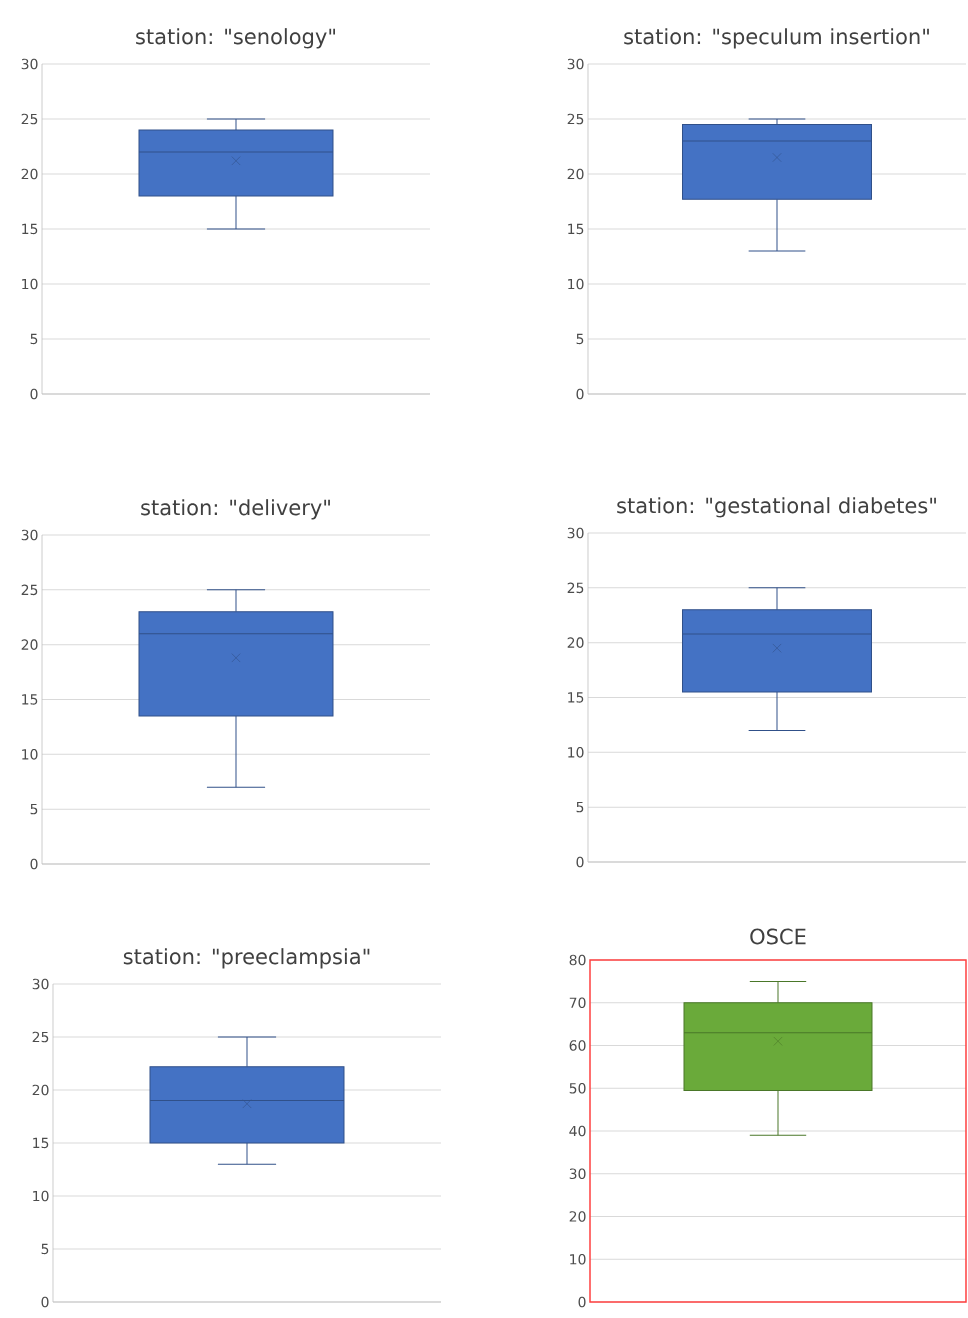  What do you see at coordinates (776, 38) in the screenshot?
I see `chart-title: station: "speculum insertion"` at bounding box center [776, 38].